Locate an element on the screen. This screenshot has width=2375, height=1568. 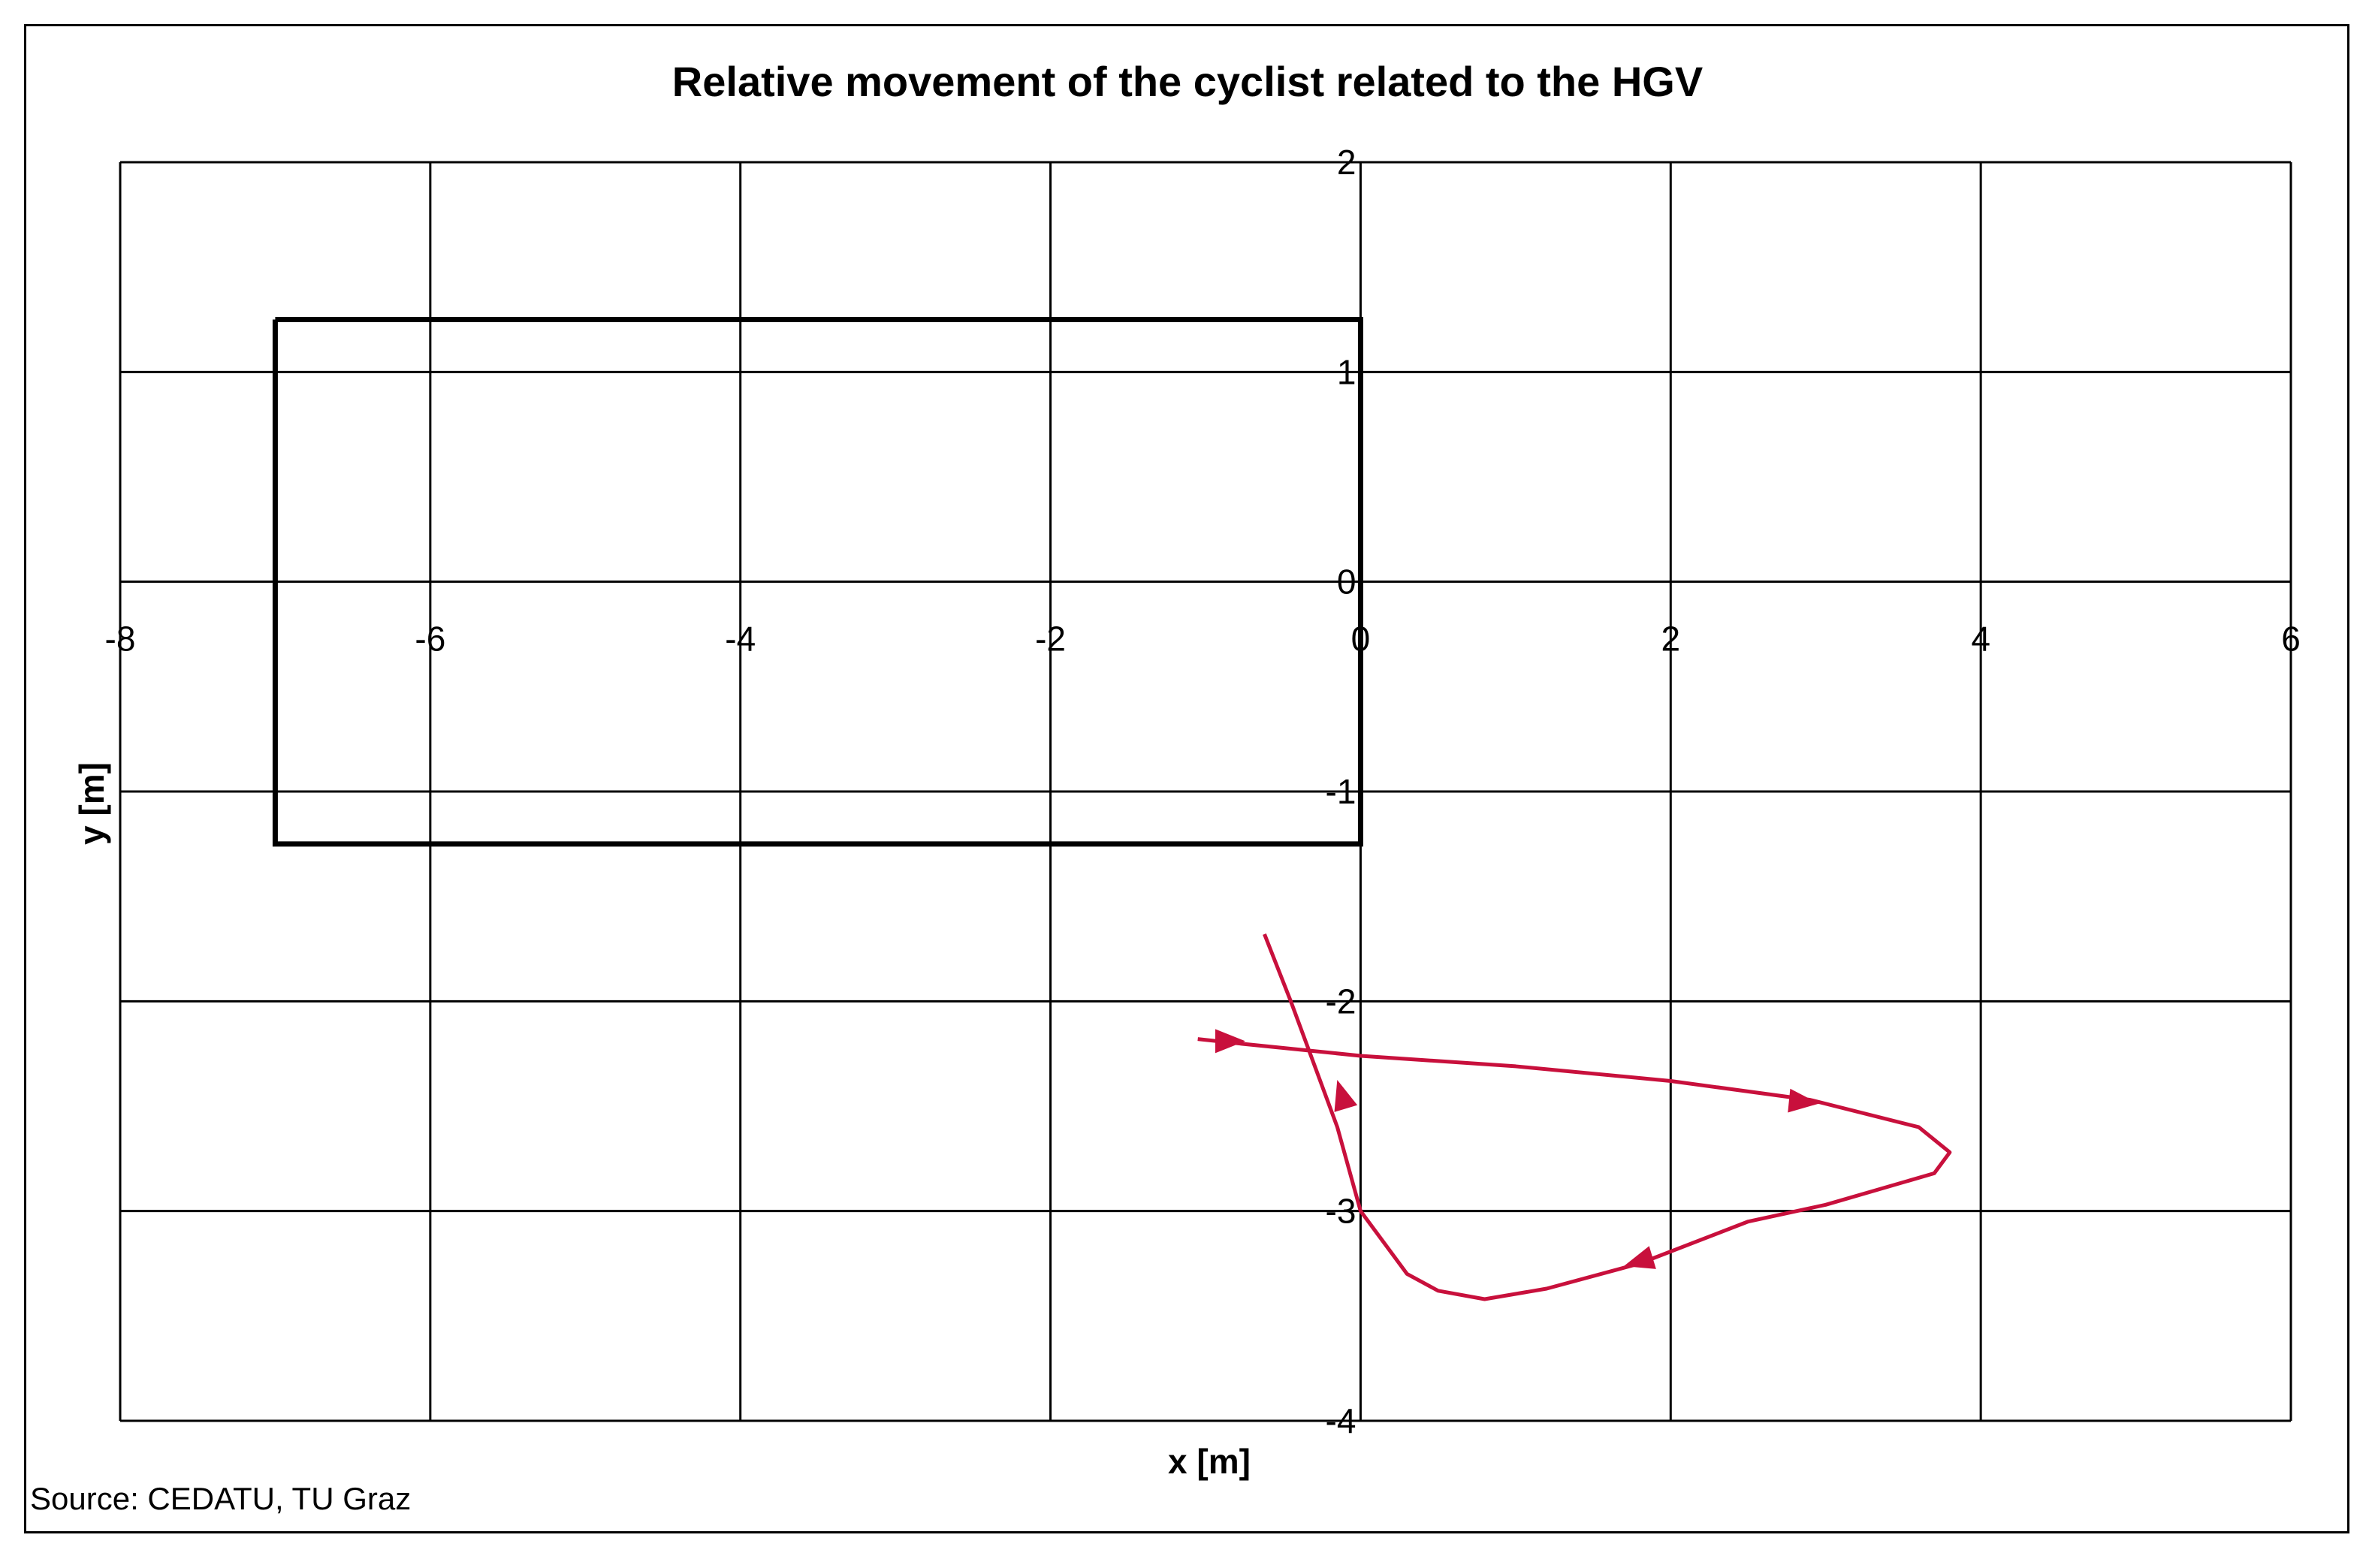
y-axis-title: y [m] is located at coordinates (91, 804).